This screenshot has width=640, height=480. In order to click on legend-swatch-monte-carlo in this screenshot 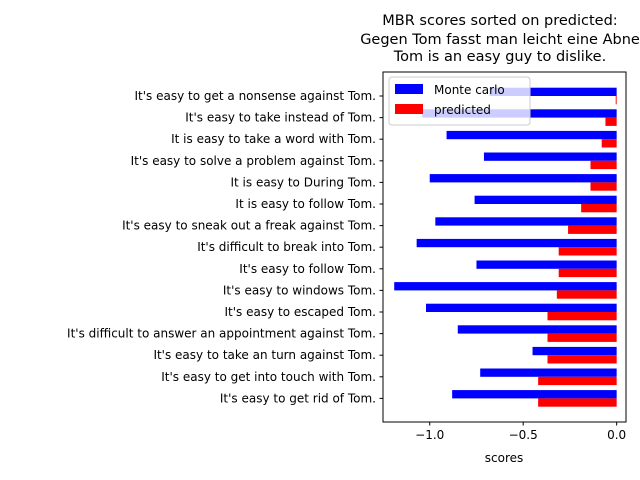, I will do `click(409, 89)`.